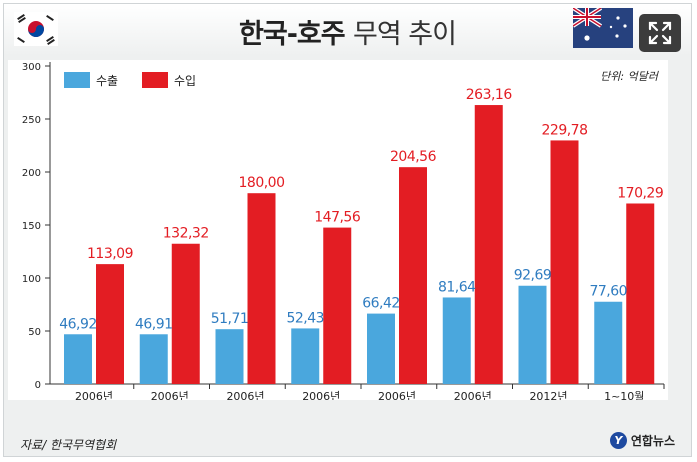 The image size is (697, 462). What do you see at coordinates (31, 120) in the screenshot?
I see `y-tick-label: 250` at bounding box center [31, 120].